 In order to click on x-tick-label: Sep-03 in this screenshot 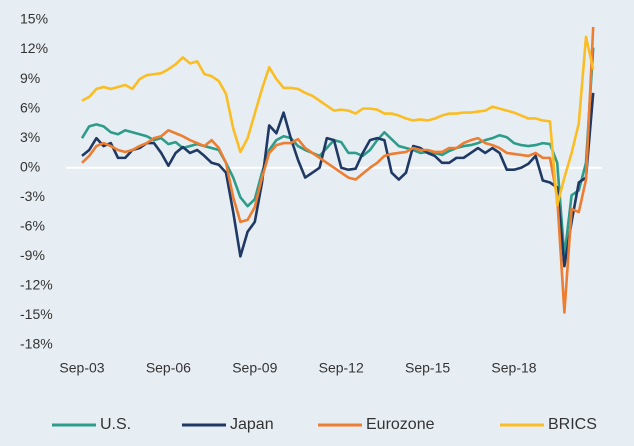, I will do `click(81, 368)`.